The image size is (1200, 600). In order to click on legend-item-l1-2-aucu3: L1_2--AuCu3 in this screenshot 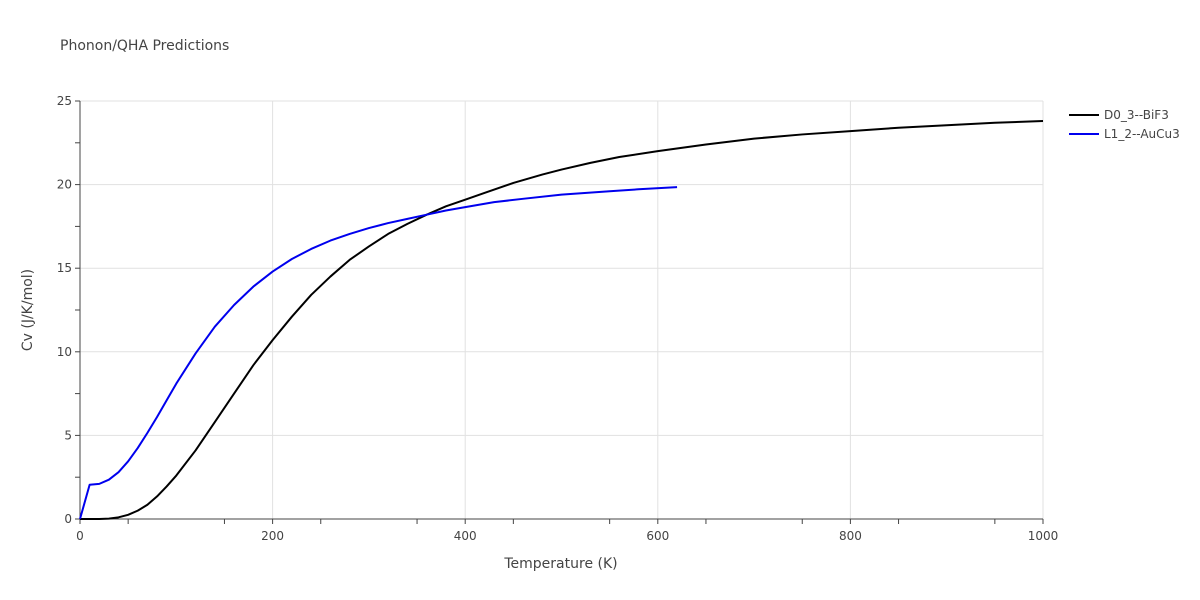, I will do `click(1124, 134)`.